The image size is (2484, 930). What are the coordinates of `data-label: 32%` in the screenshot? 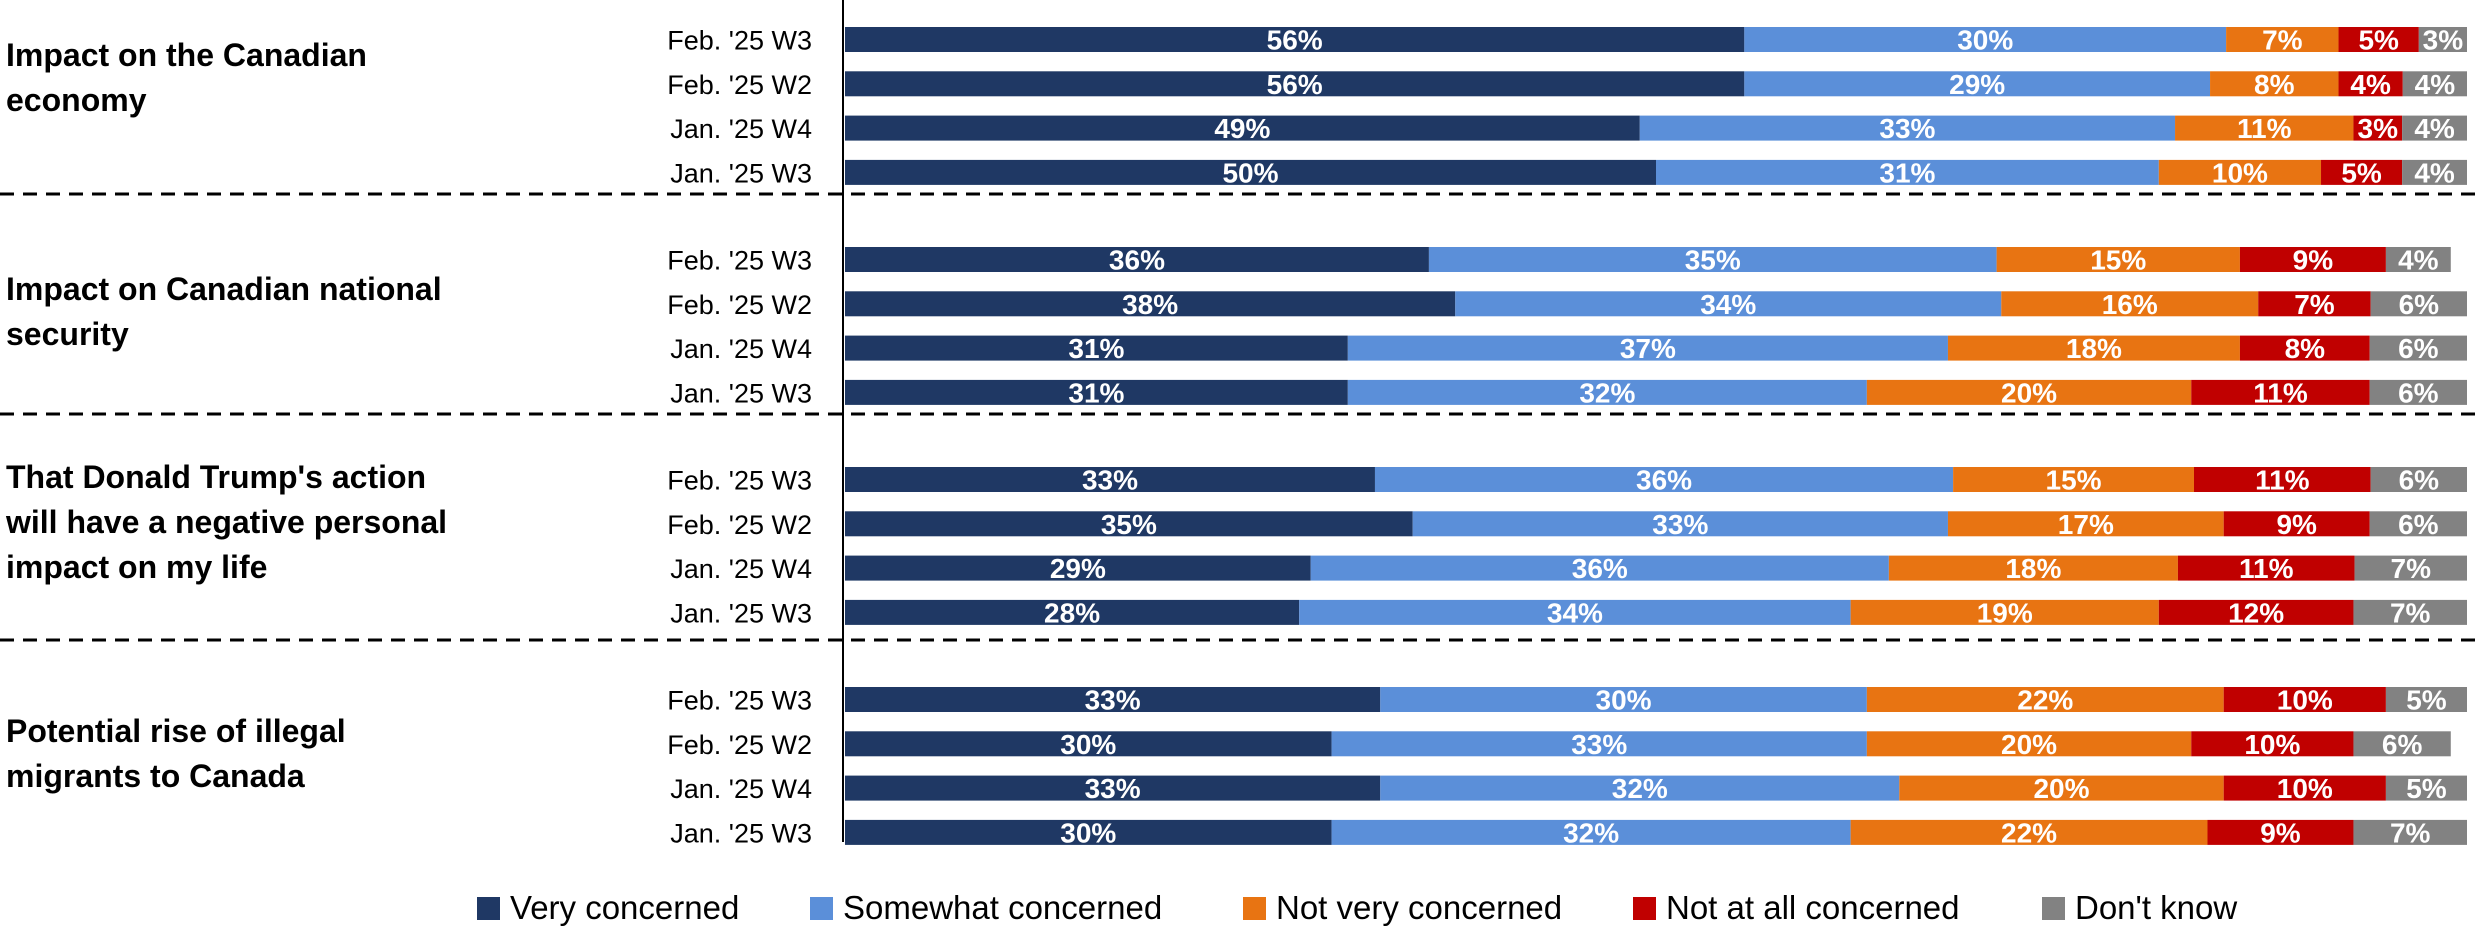 It's located at (1640, 788).